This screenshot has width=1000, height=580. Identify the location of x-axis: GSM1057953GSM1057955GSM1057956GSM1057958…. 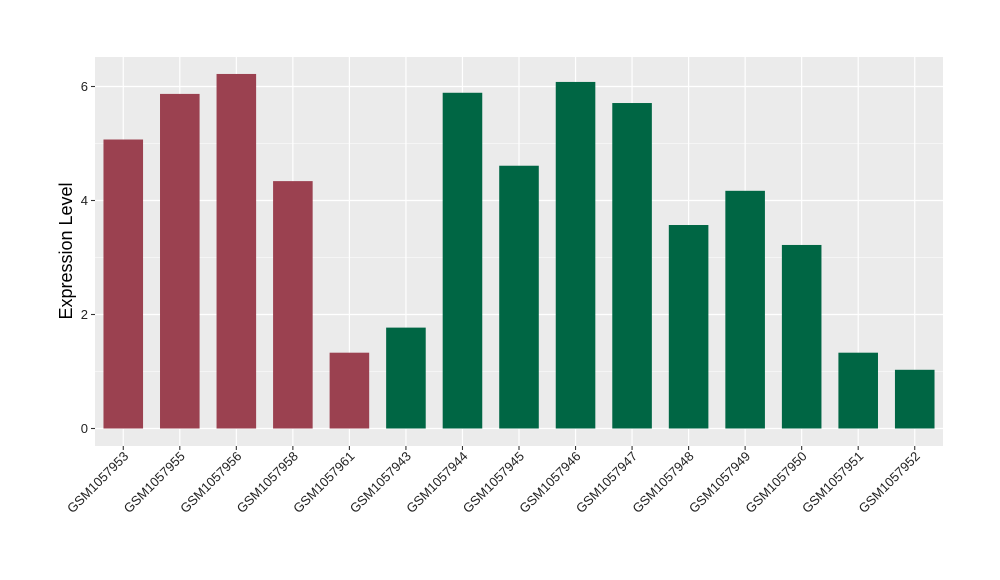
(493, 481).